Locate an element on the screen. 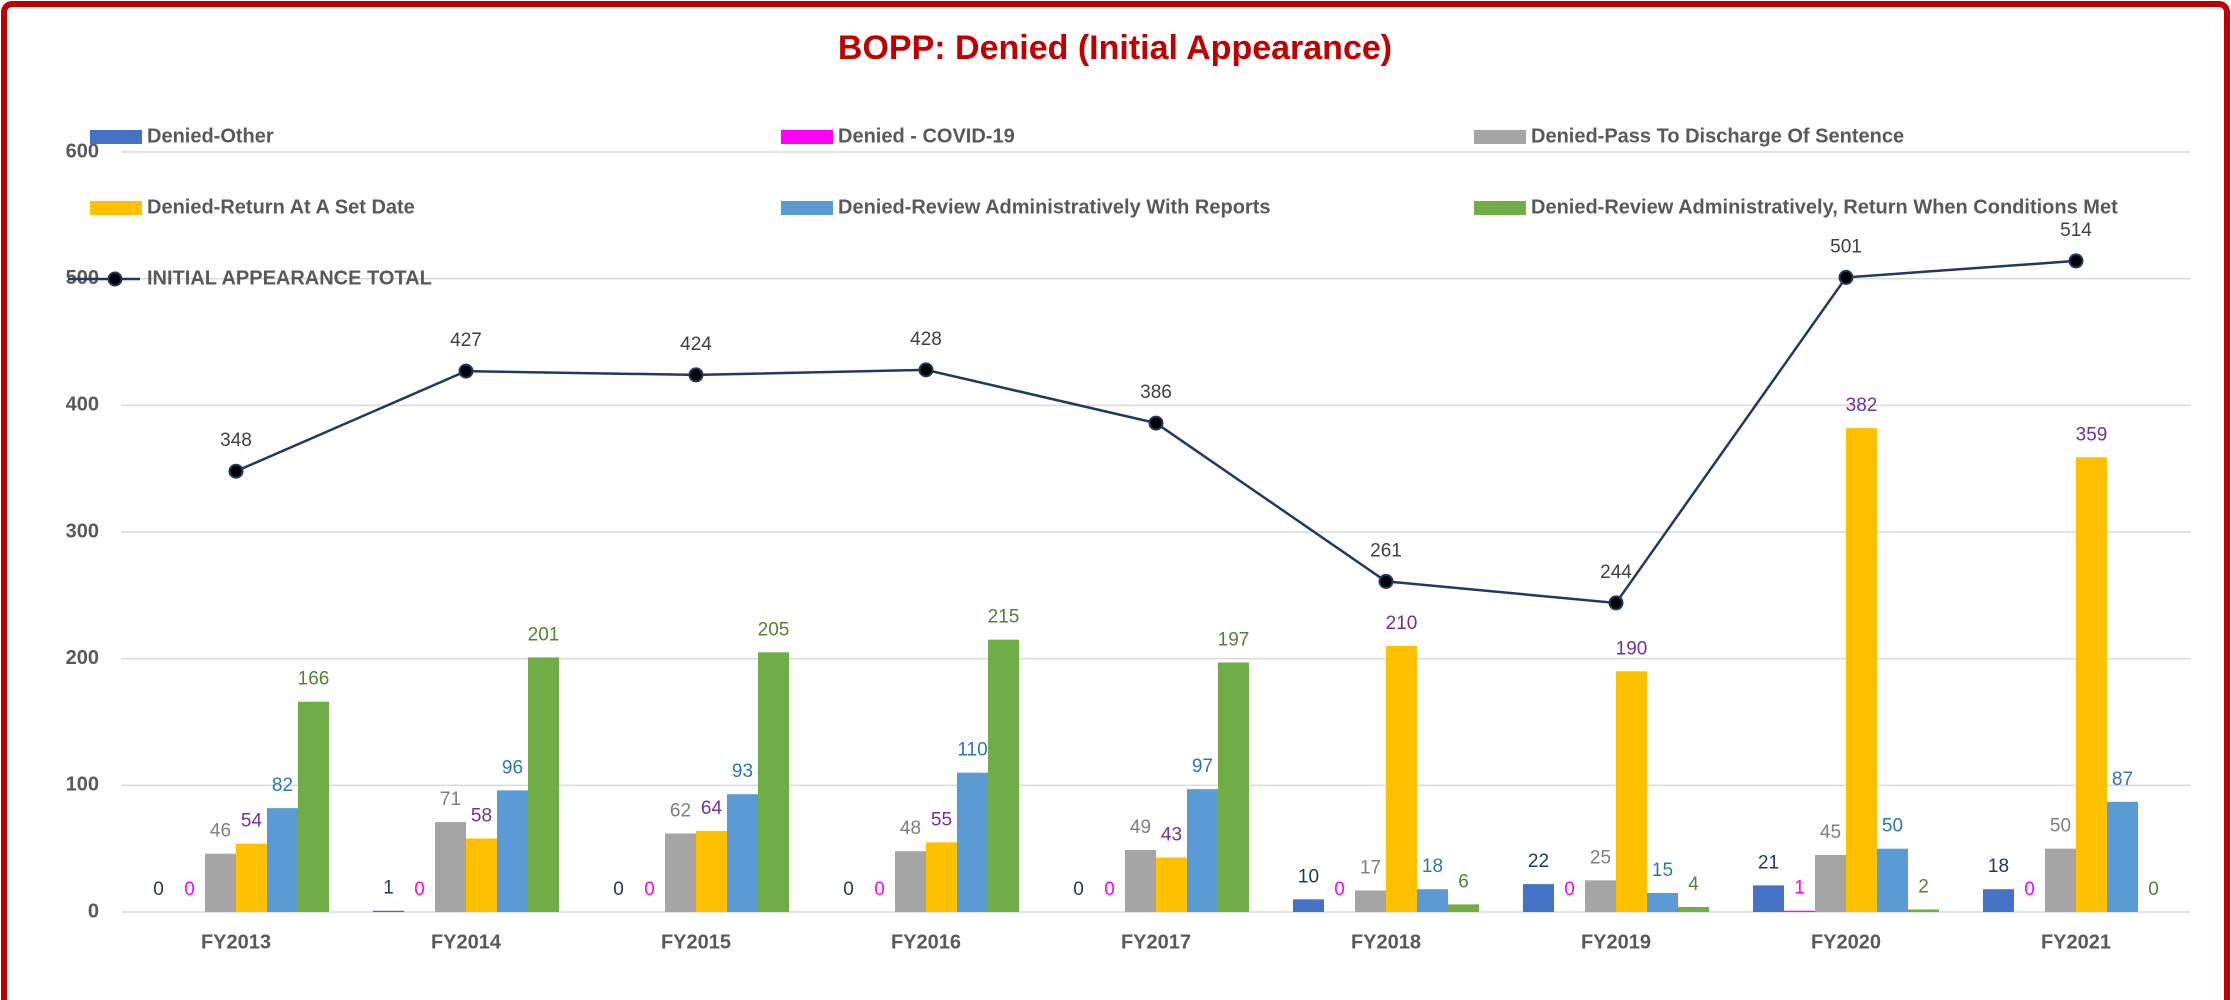 Image resolution: width=2231 pixels, height=1000 pixels. y-tick-label: 300 is located at coordinates (82, 531).